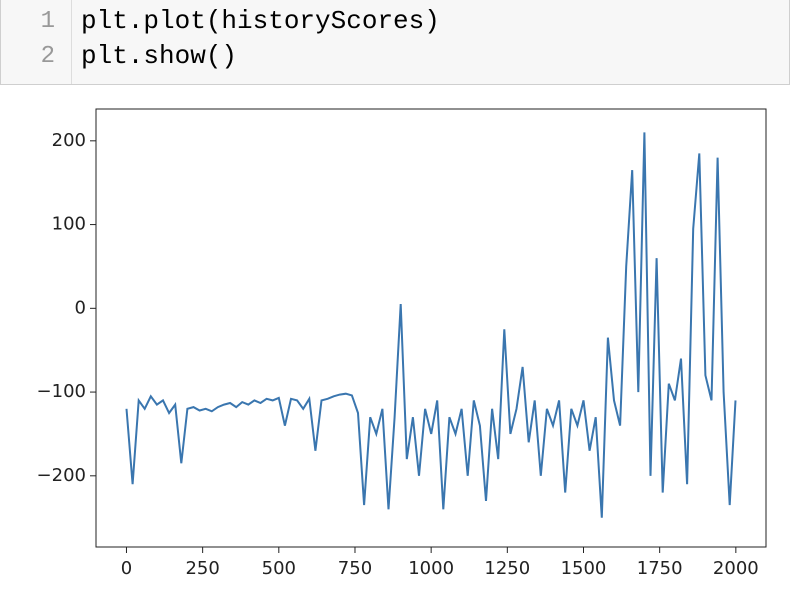  What do you see at coordinates (61, 475) in the screenshot?
I see `y-tick-label: −200` at bounding box center [61, 475].